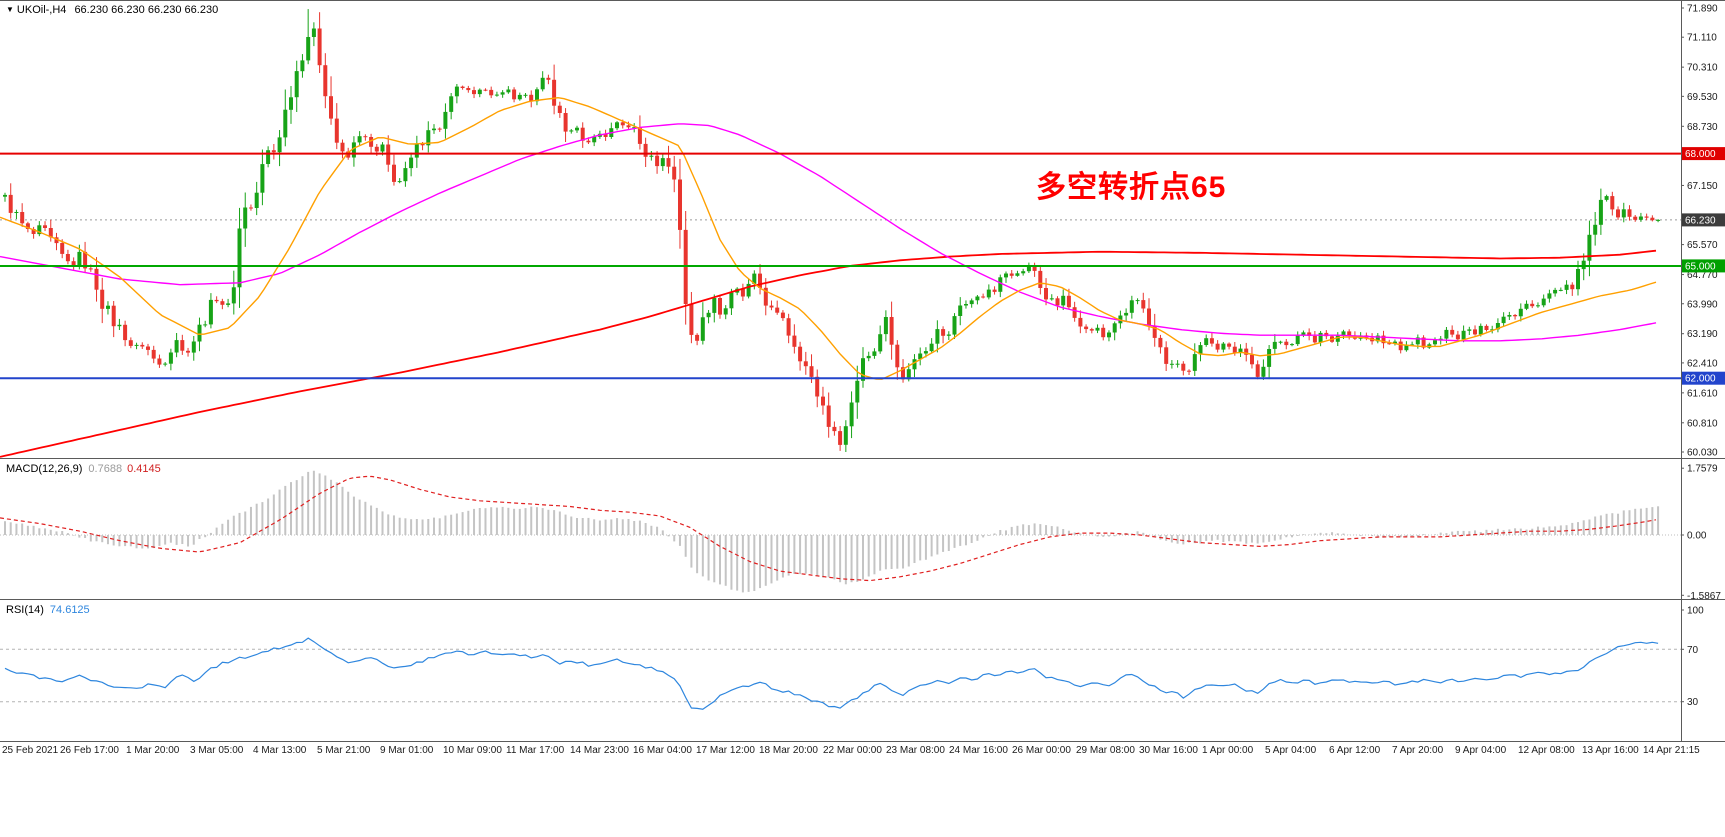 The height and width of the screenshot is (837, 1725). Describe the element at coordinates (1168, 750) in the screenshot. I see `svg-text: 30 Mar 16:00` at that location.